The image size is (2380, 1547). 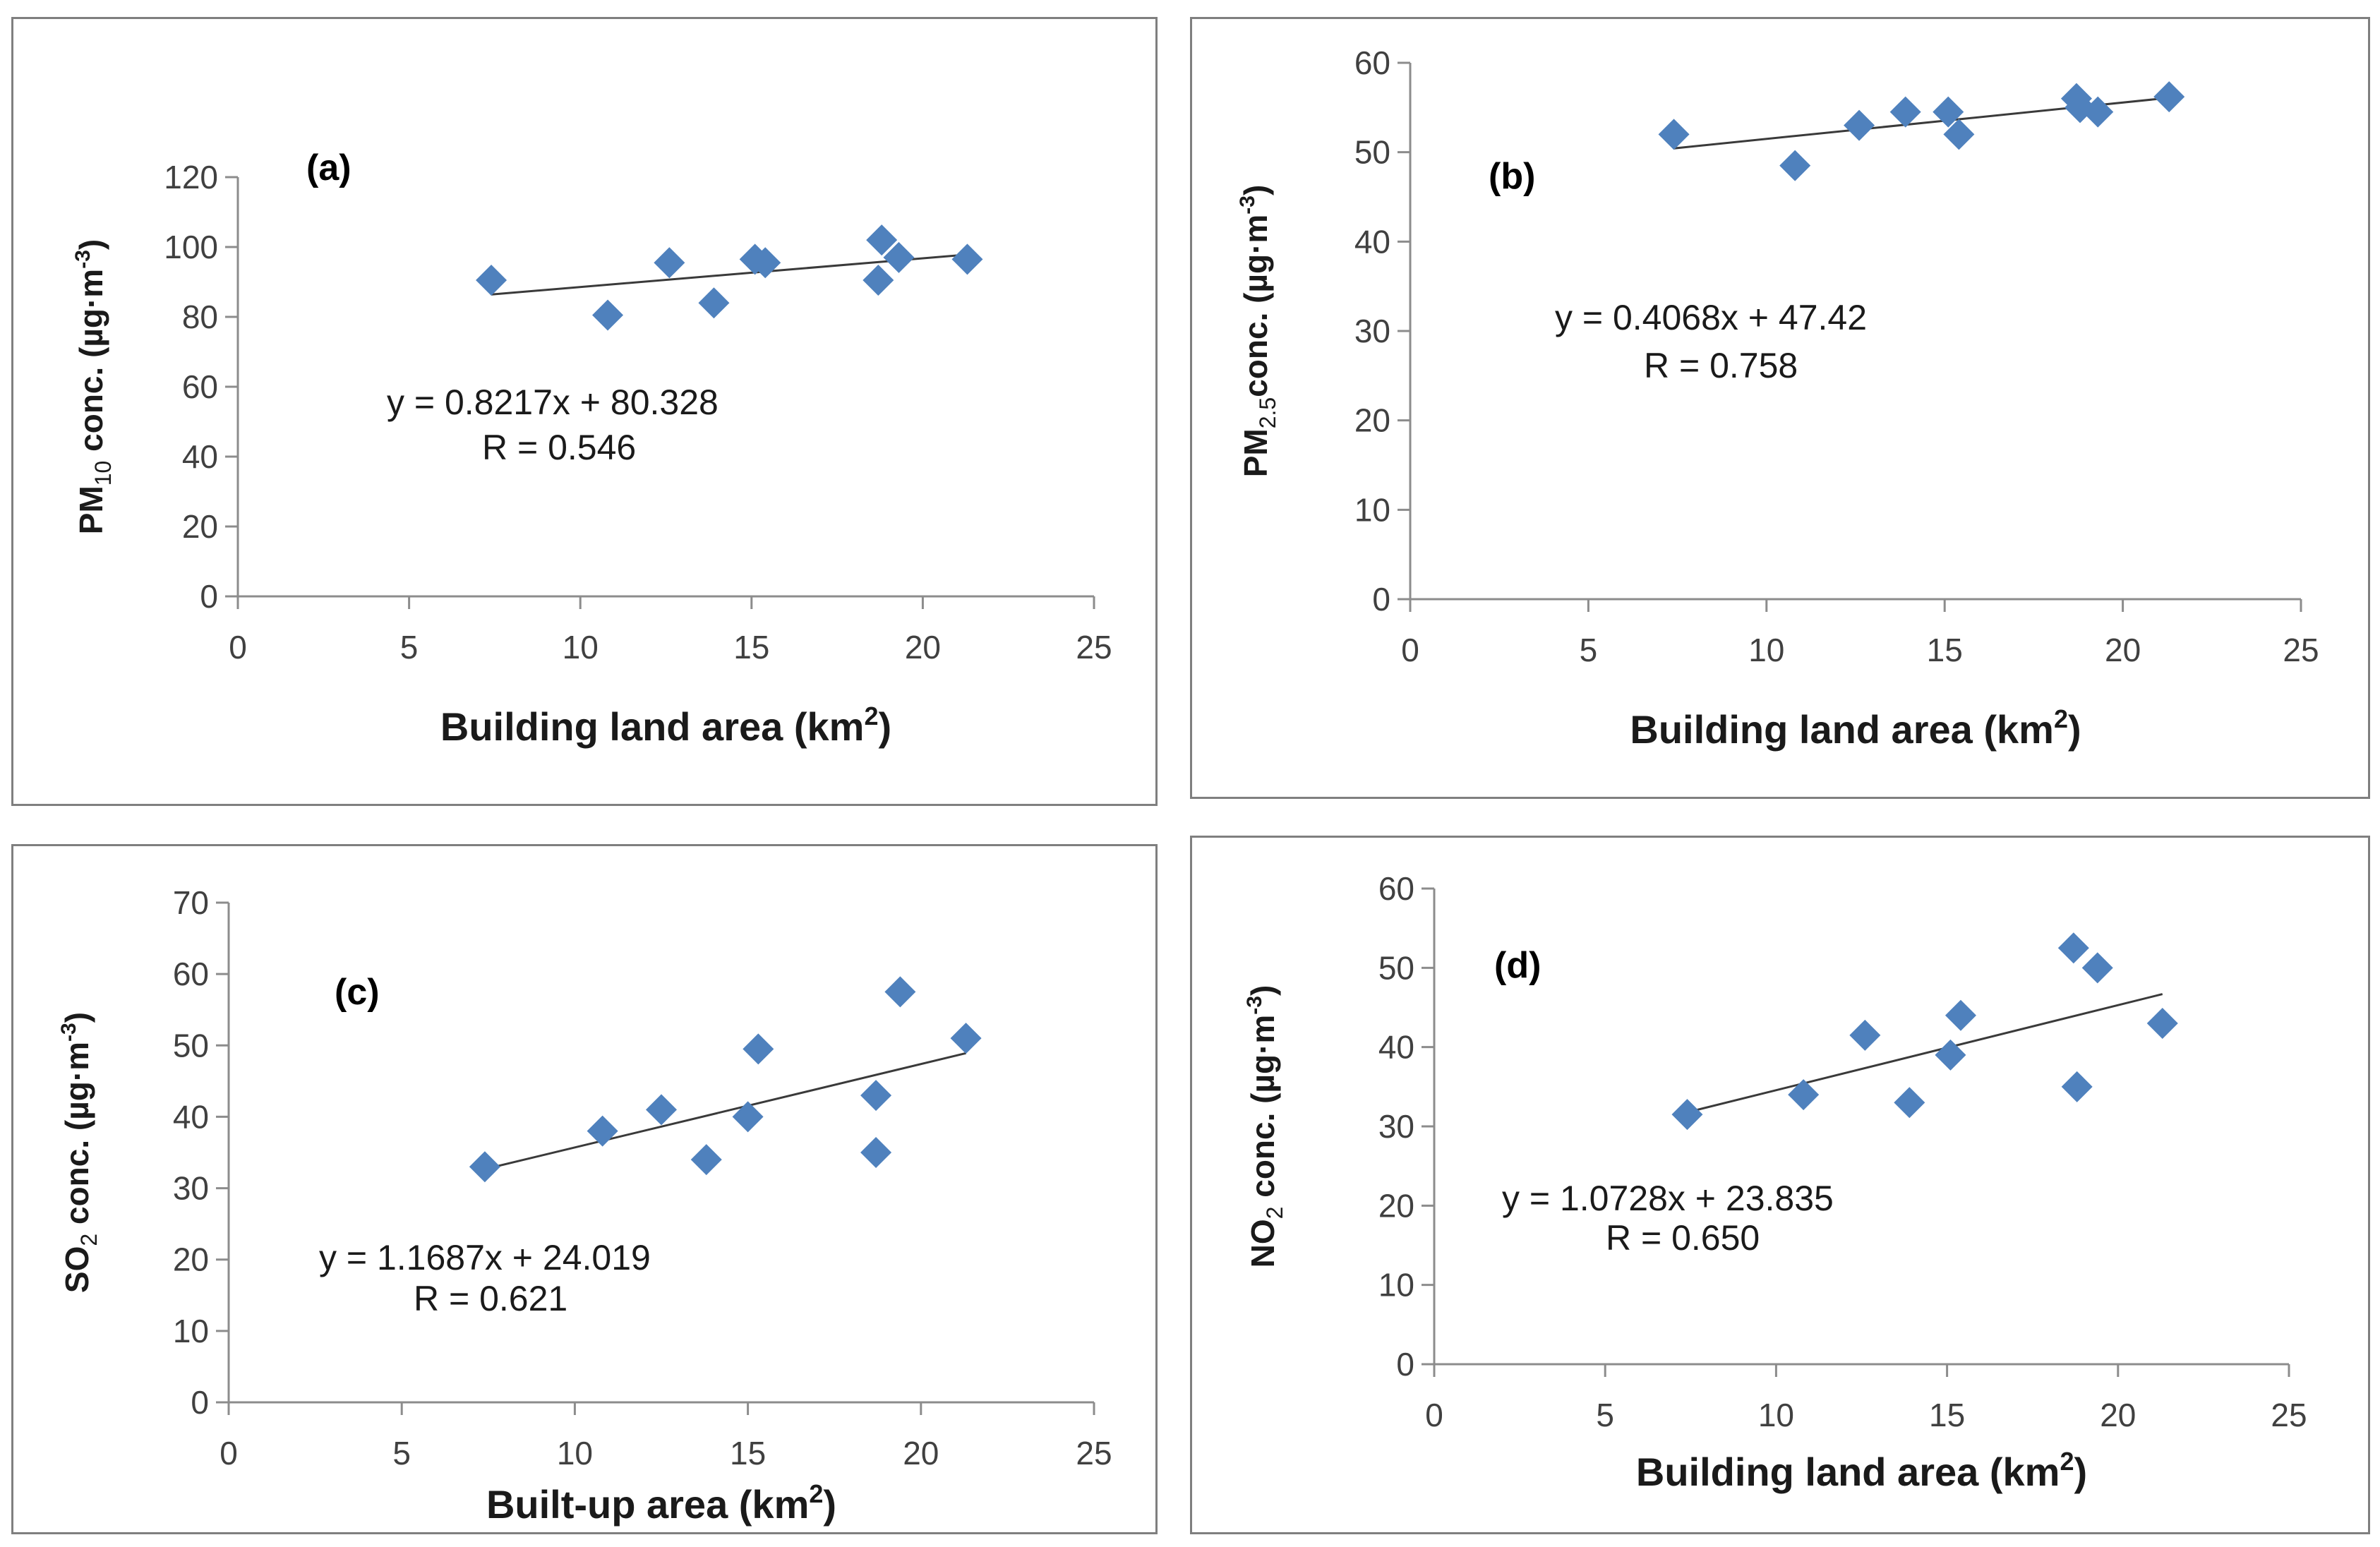 What do you see at coordinates (191, 902) in the screenshot?
I see `y-tick-label: 70` at bounding box center [191, 902].